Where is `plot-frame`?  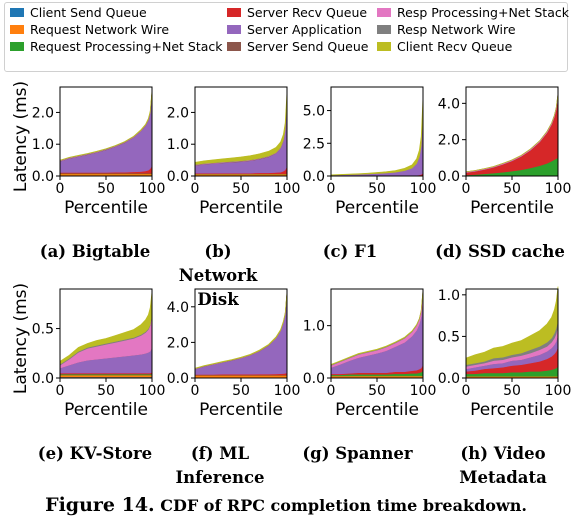
plot-frame is located at coordinates (377, 131).